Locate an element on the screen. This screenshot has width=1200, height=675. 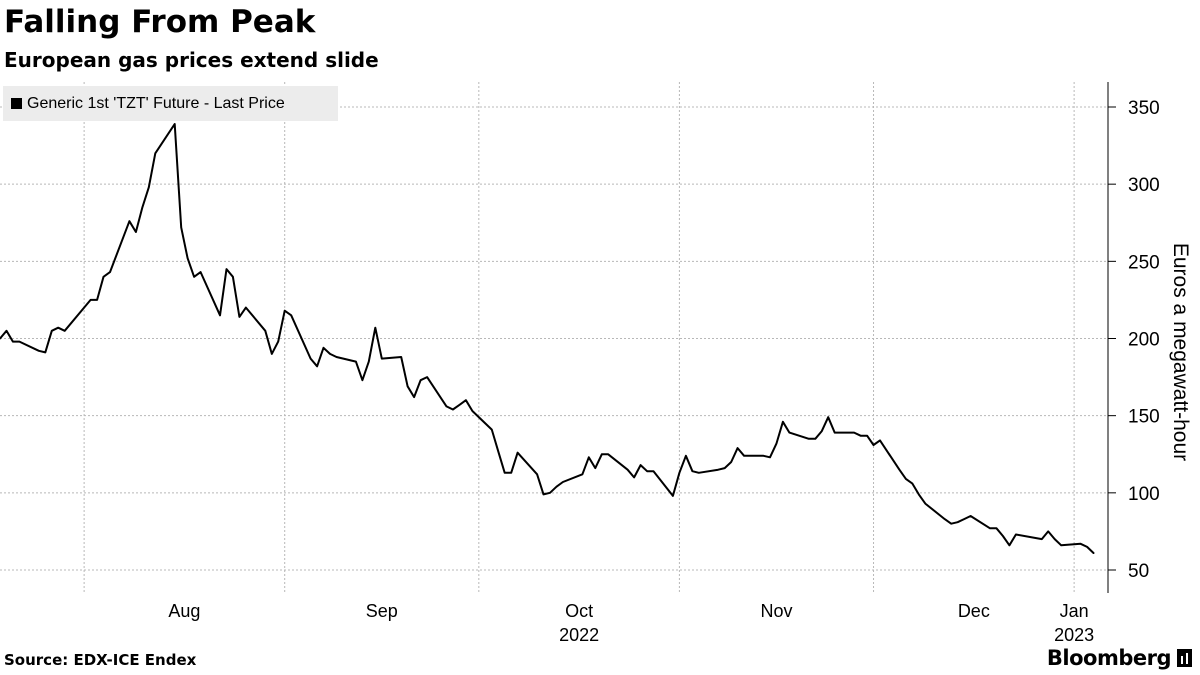
x-tick-label: Dec is located at coordinates (974, 611).